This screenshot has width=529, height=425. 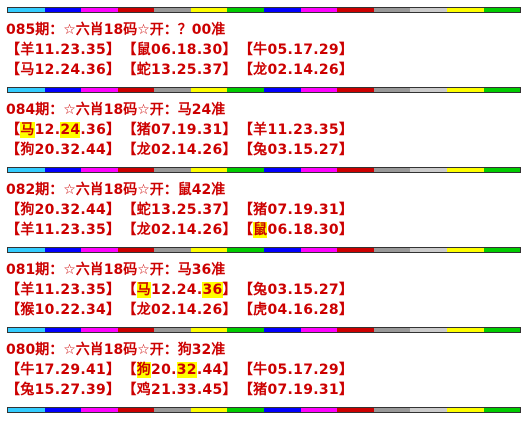 I want to click on zodiac-row: 【狗20.32.44】 【蛇13.25.37】 【猪07.19.31】, so click(x=263, y=210).